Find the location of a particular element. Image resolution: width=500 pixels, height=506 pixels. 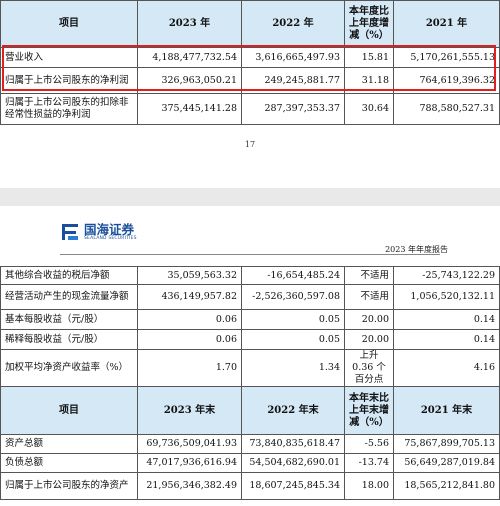

cell-2021: 5,170,261,555.13 is located at coordinates (446, 57).